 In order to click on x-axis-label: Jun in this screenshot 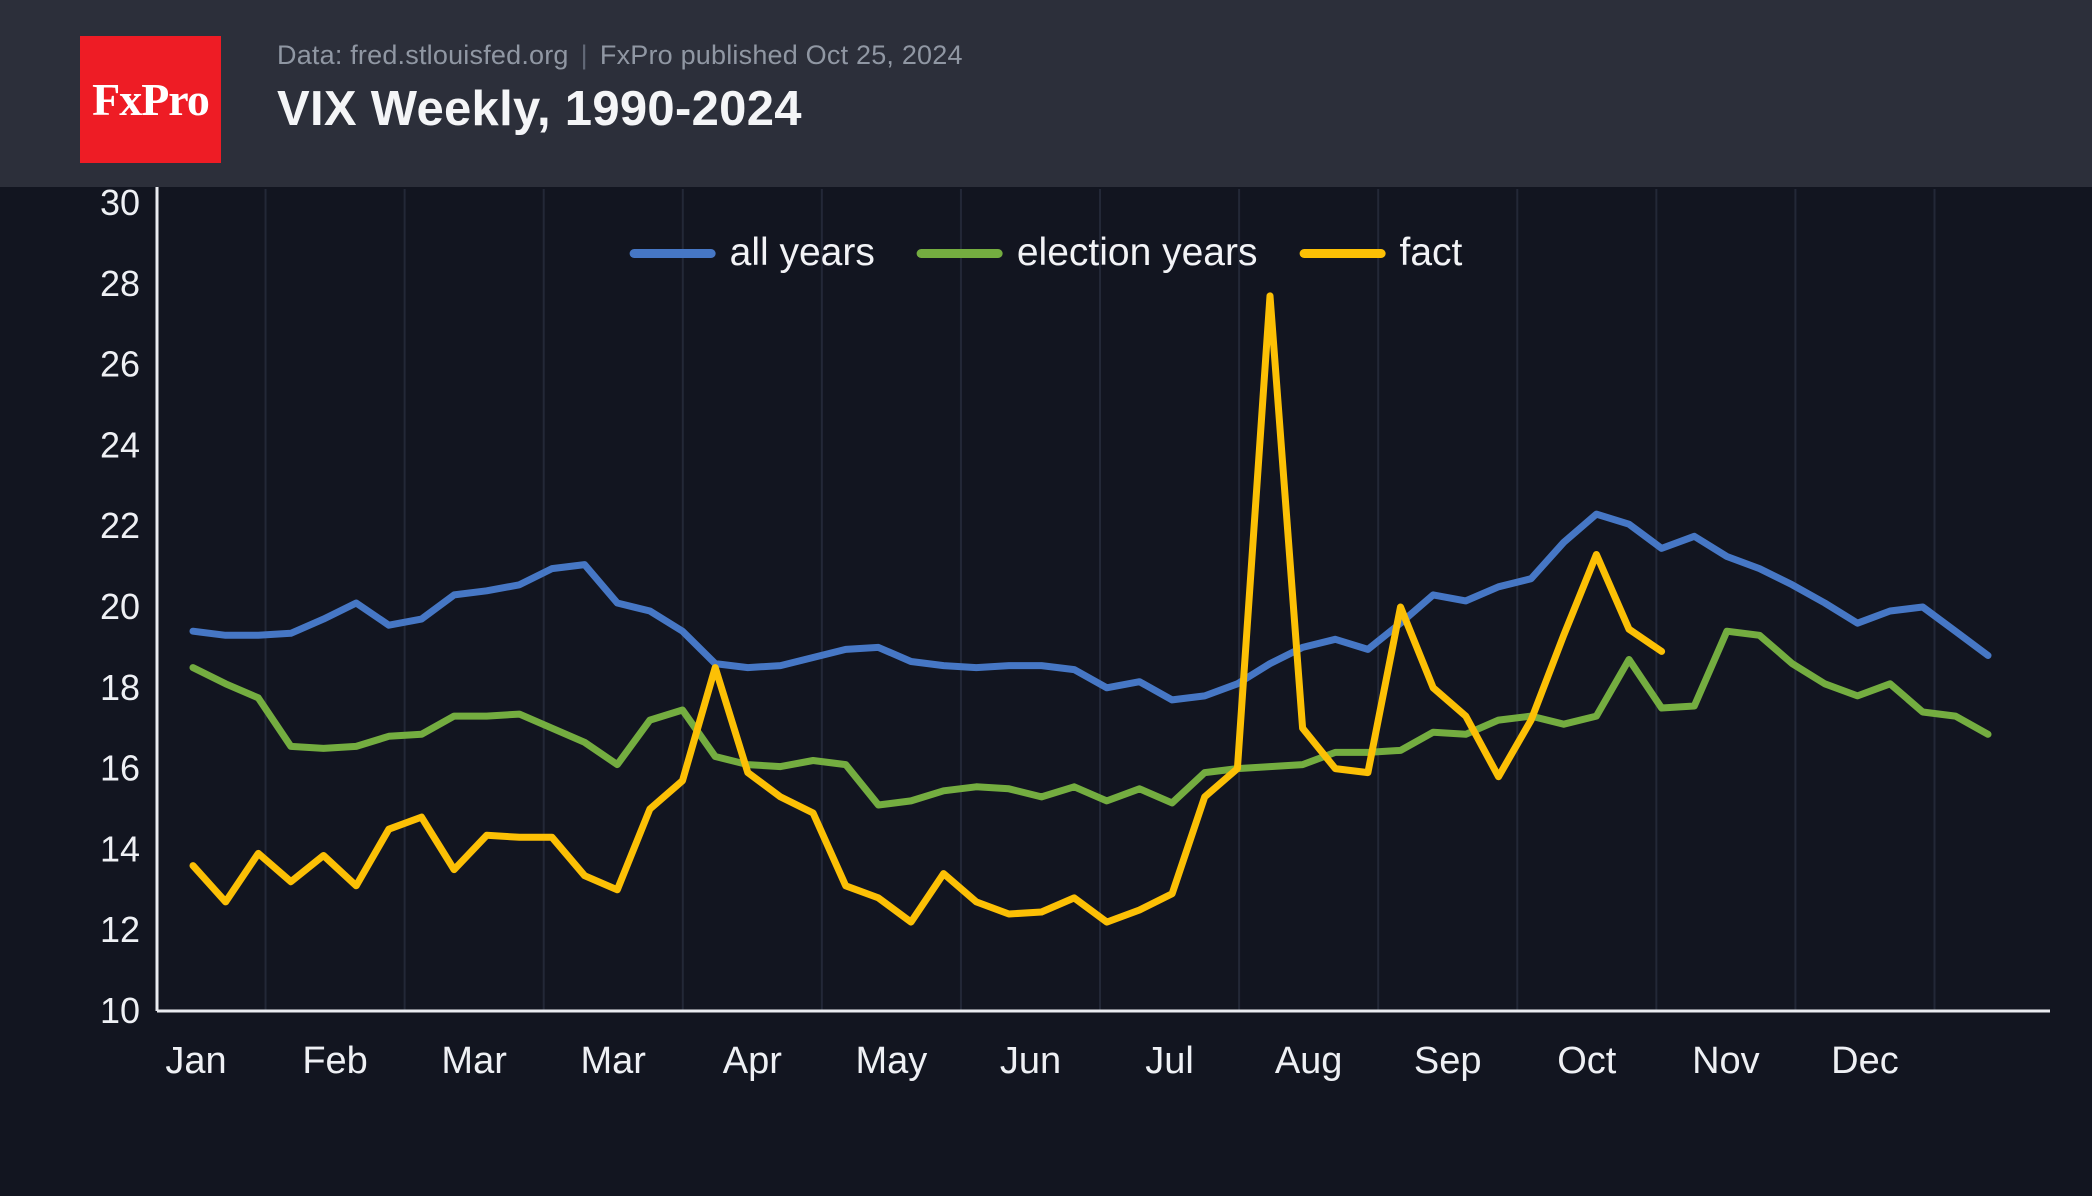, I will do `click(1030, 1061)`.